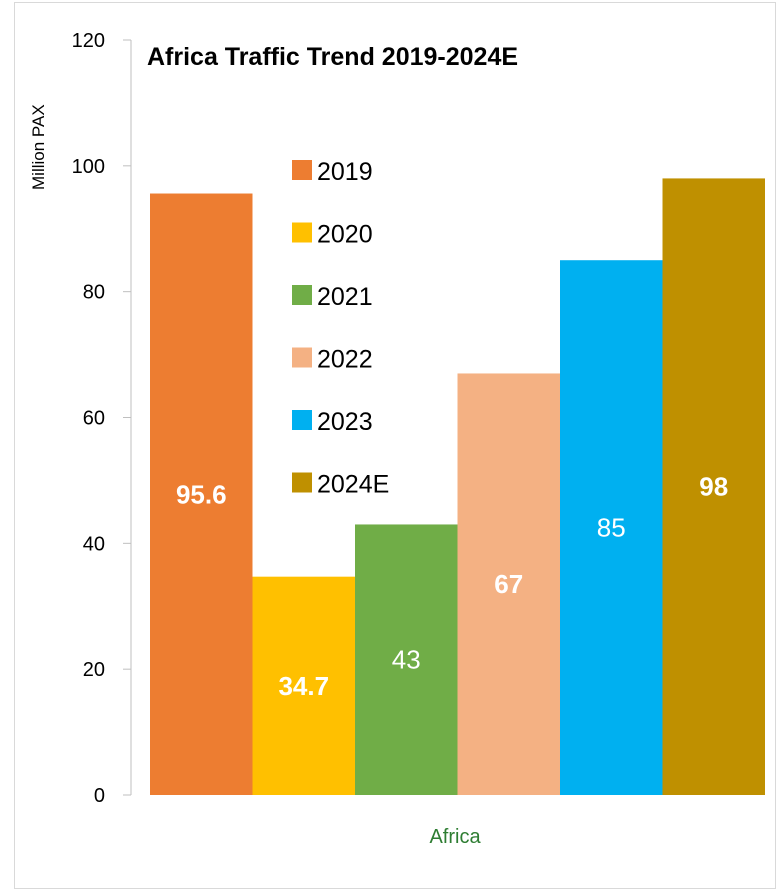  What do you see at coordinates (302, 420) in the screenshot?
I see `legend-swatch-2023` at bounding box center [302, 420].